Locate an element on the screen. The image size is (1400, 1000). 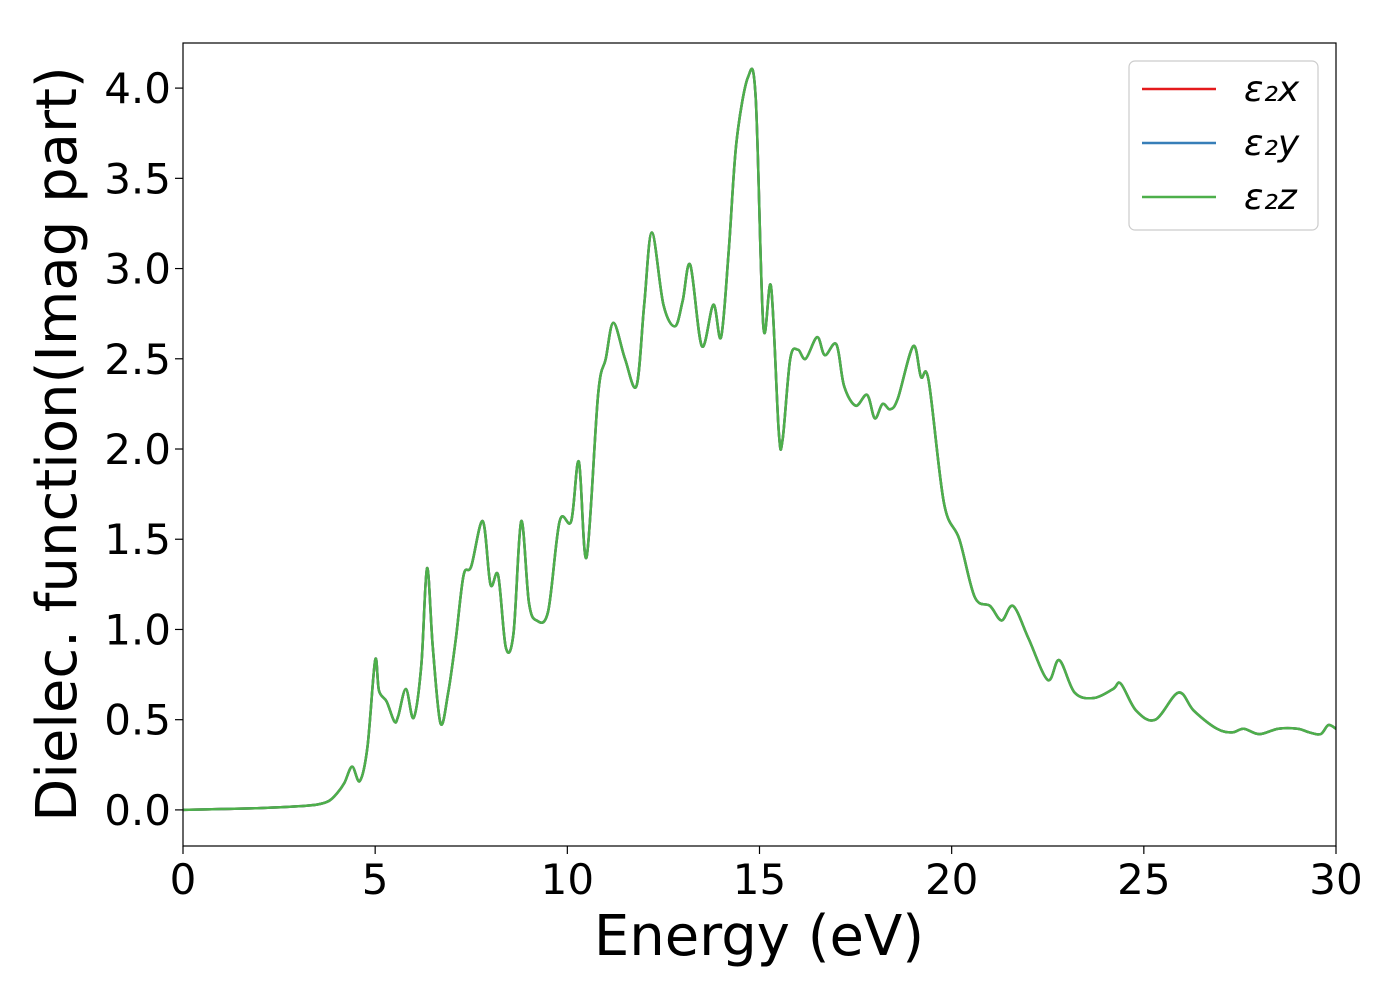
y-tick-label: 1.0 is located at coordinates (137, 629).